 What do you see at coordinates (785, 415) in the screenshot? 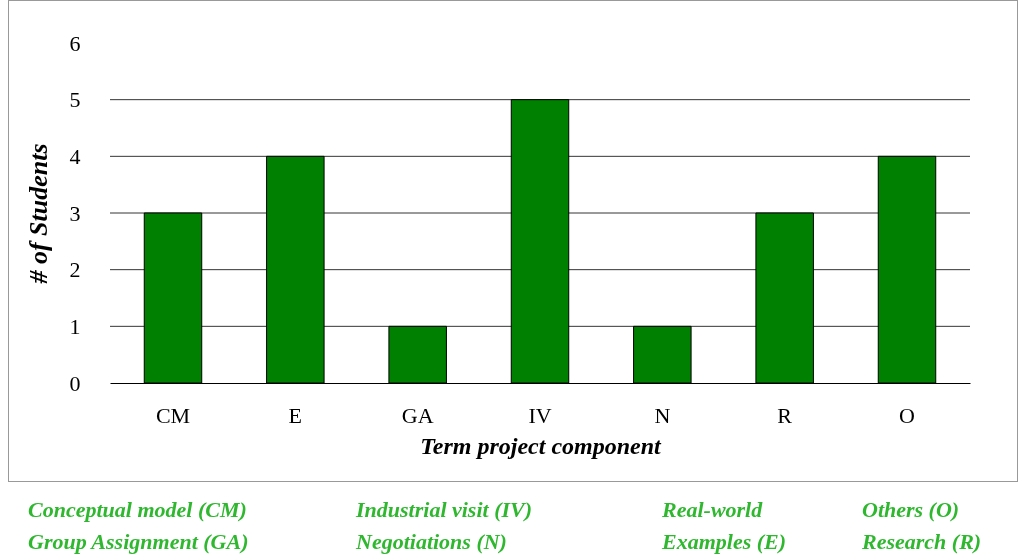
I see `x-tick-label: R` at bounding box center [785, 415].